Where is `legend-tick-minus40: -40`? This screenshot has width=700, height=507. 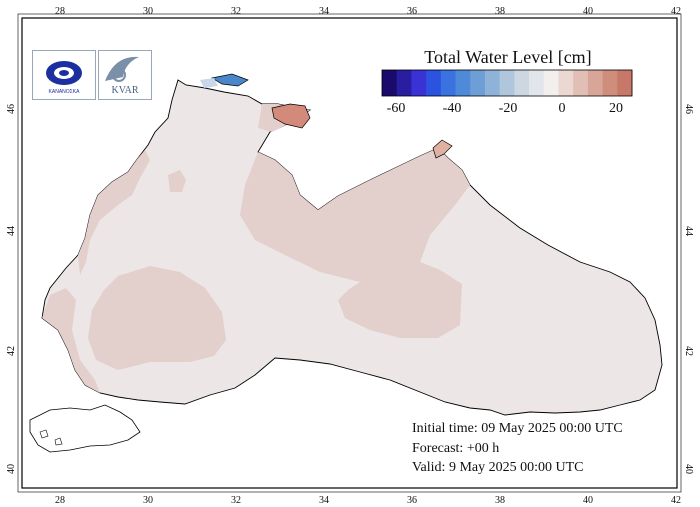 legend-tick-minus40: -40 is located at coordinates (452, 108).